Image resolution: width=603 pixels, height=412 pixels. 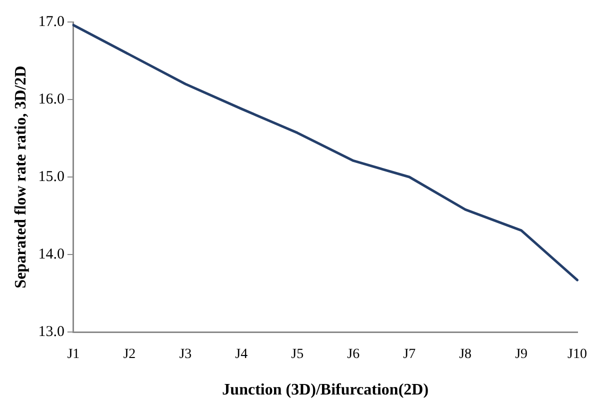 I want to click on x-tick-label: J2, so click(x=129, y=354).